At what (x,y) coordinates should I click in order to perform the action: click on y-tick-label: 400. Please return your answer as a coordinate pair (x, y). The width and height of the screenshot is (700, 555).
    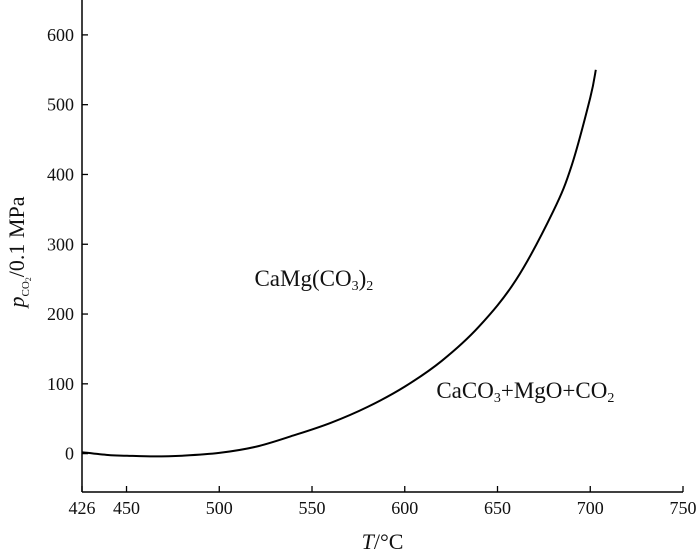
    Looking at the image, I should click on (60, 174).